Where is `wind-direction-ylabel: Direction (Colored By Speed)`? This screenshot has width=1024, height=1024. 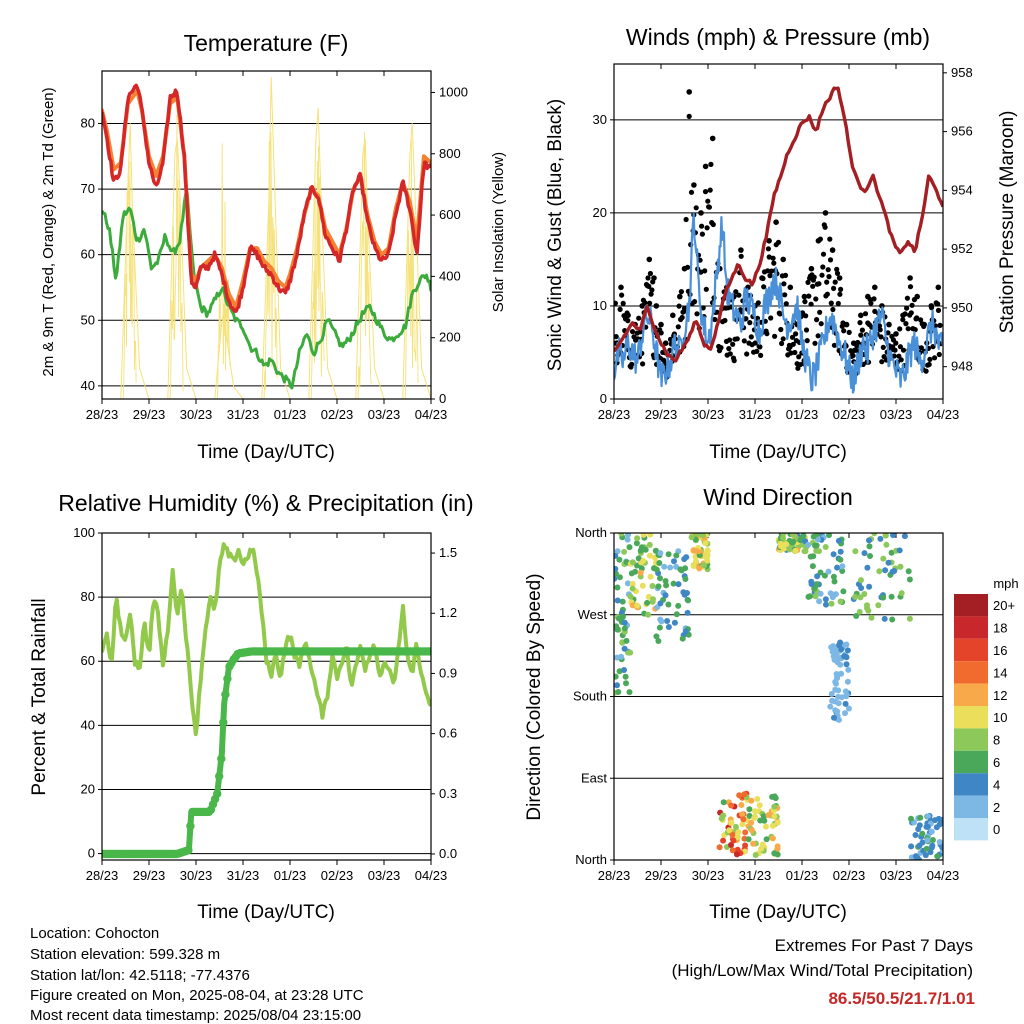
wind-direction-ylabel: Direction (Colored By Speed) is located at coordinates (534, 696).